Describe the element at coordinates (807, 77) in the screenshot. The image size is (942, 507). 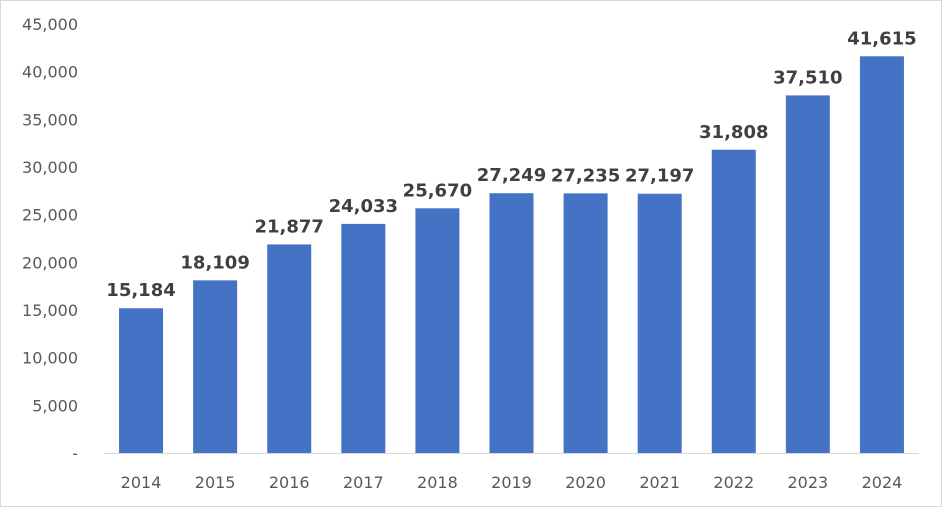
I see `data-label: 37,510` at that location.